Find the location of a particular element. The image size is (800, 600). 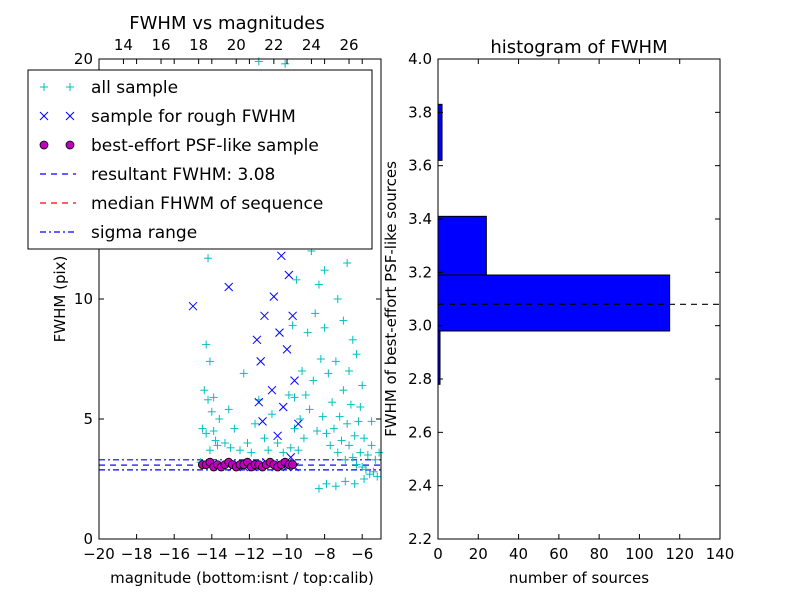

top-tick-label: 18 is located at coordinates (198, 45).